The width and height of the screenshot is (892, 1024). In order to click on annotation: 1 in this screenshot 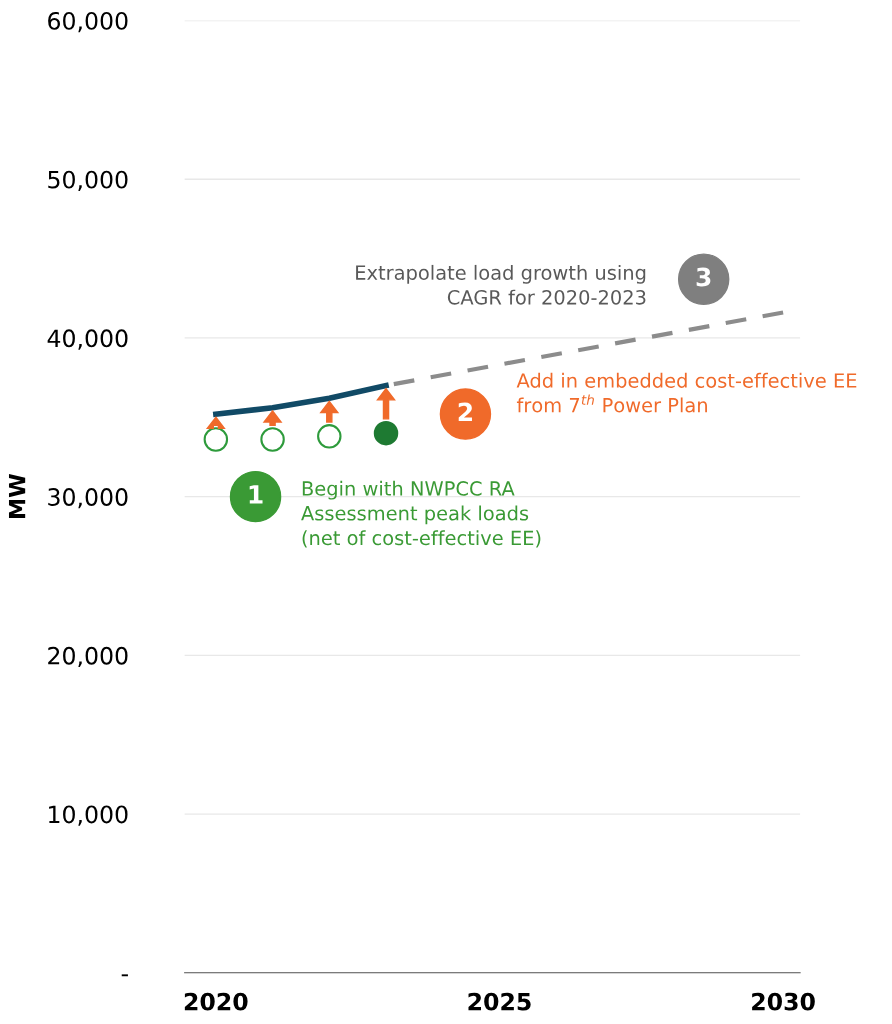, I will do `click(256, 494)`.